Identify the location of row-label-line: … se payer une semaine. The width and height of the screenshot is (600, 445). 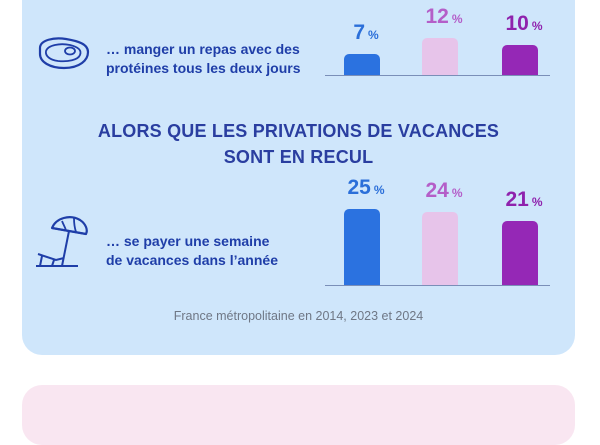
(188, 241).